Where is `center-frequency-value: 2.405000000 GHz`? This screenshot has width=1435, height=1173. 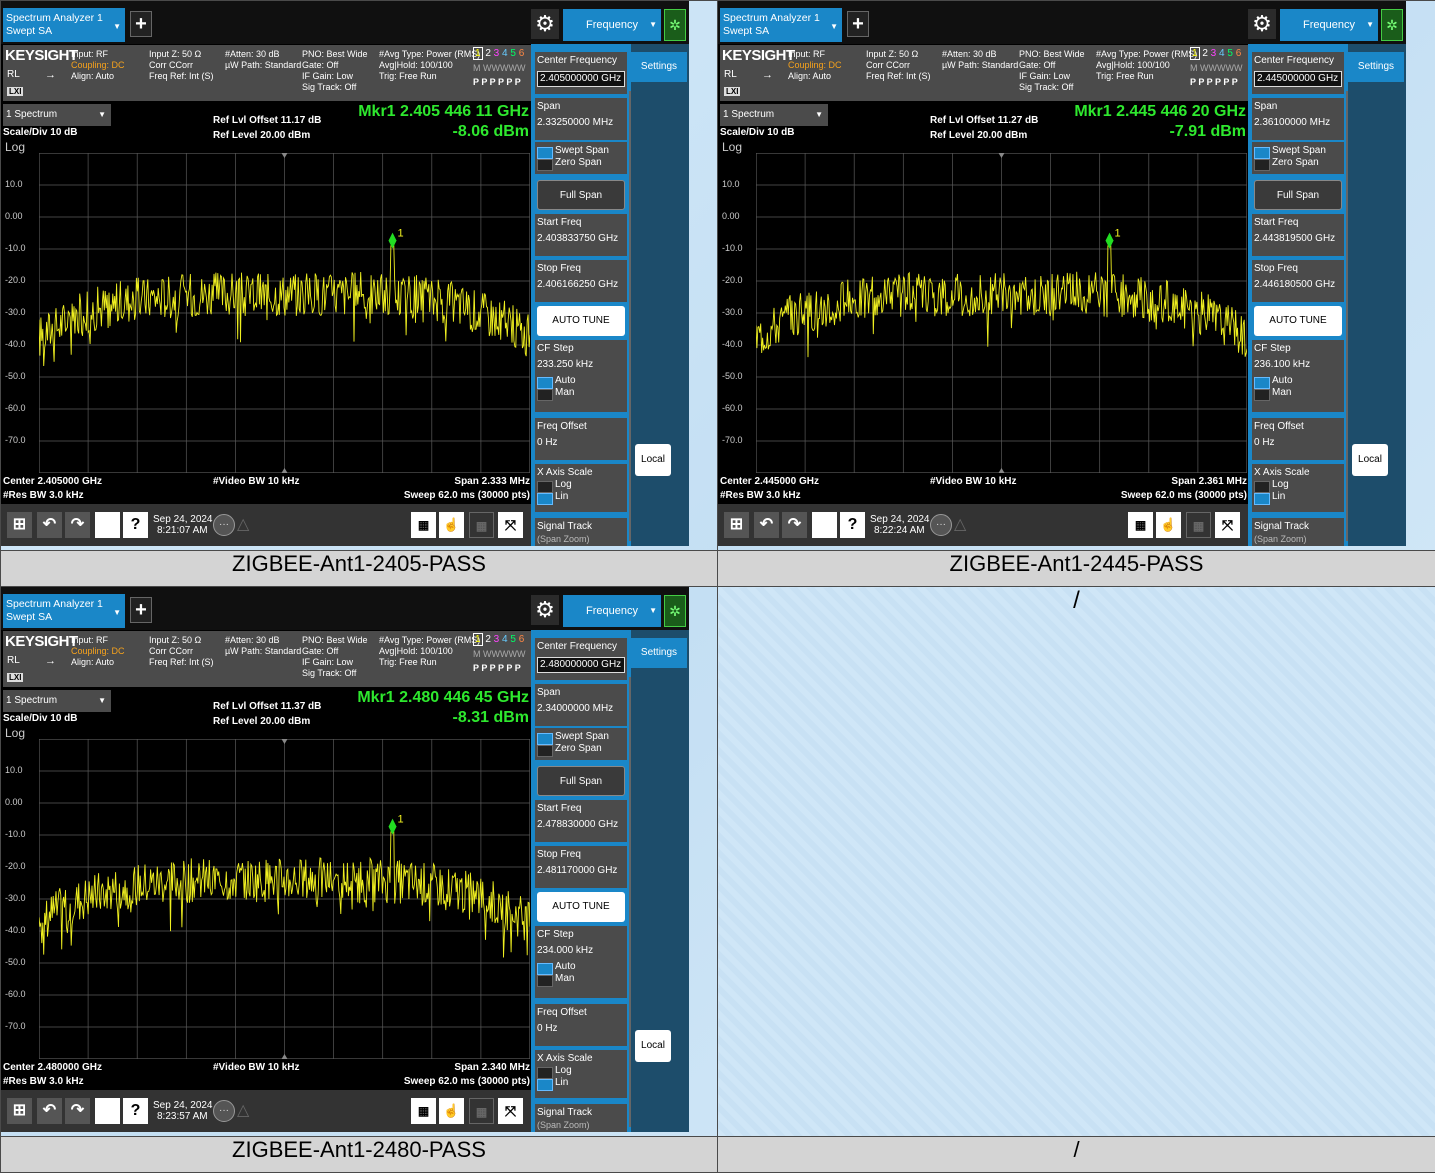
center-frequency-value: 2.405000000 GHz is located at coordinates (581, 79).